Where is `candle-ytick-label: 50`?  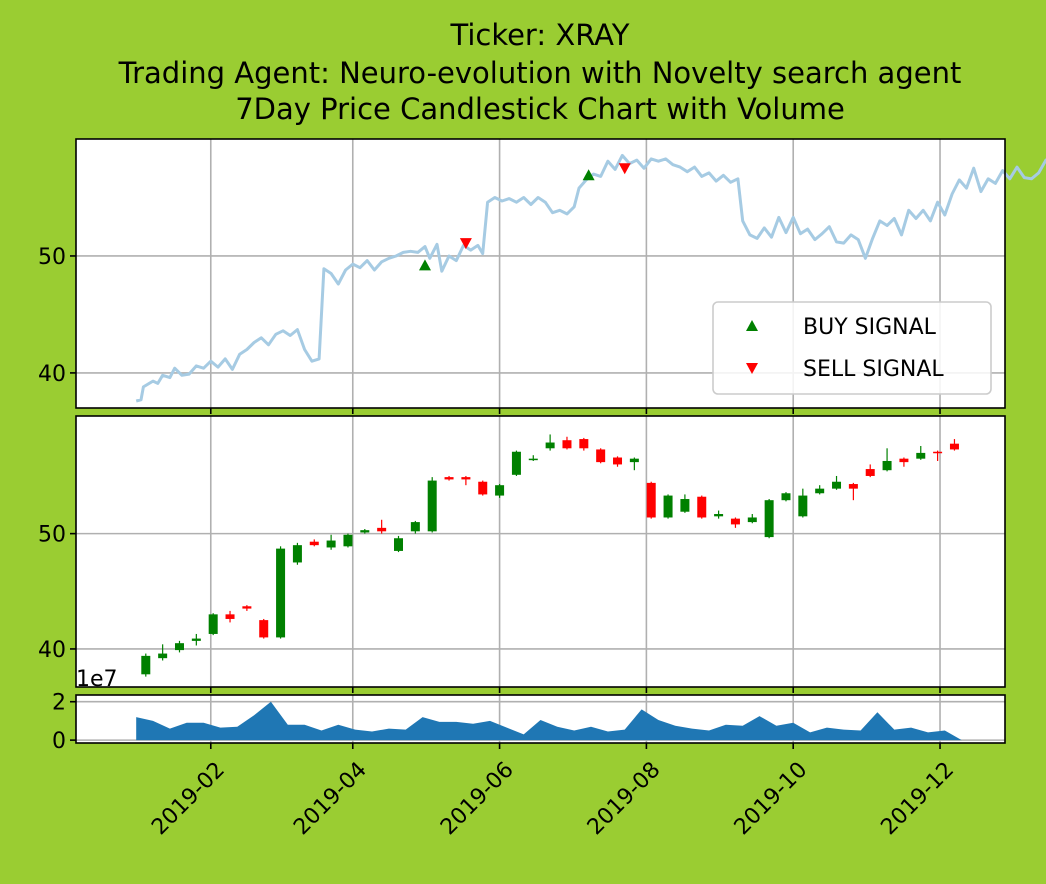 candle-ytick-label: 50 is located at coordinates (52, 535).